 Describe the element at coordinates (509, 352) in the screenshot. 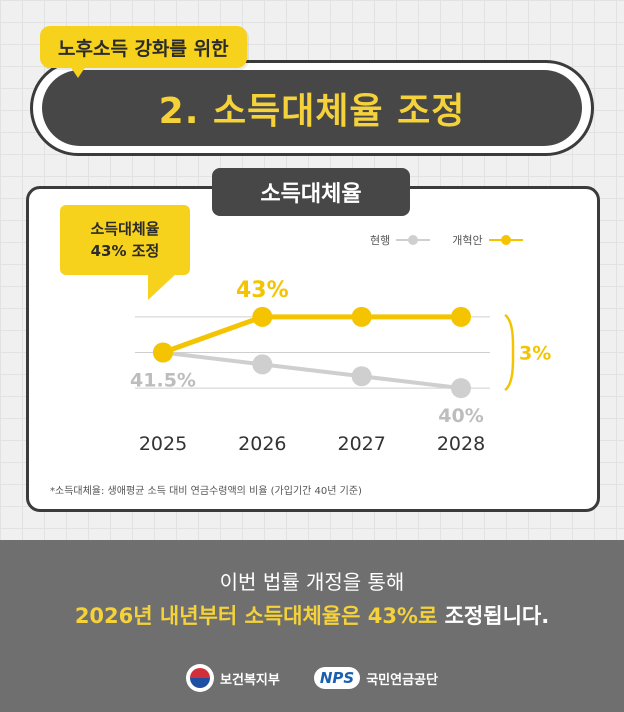

I see `gap-bracket-path` at that location.